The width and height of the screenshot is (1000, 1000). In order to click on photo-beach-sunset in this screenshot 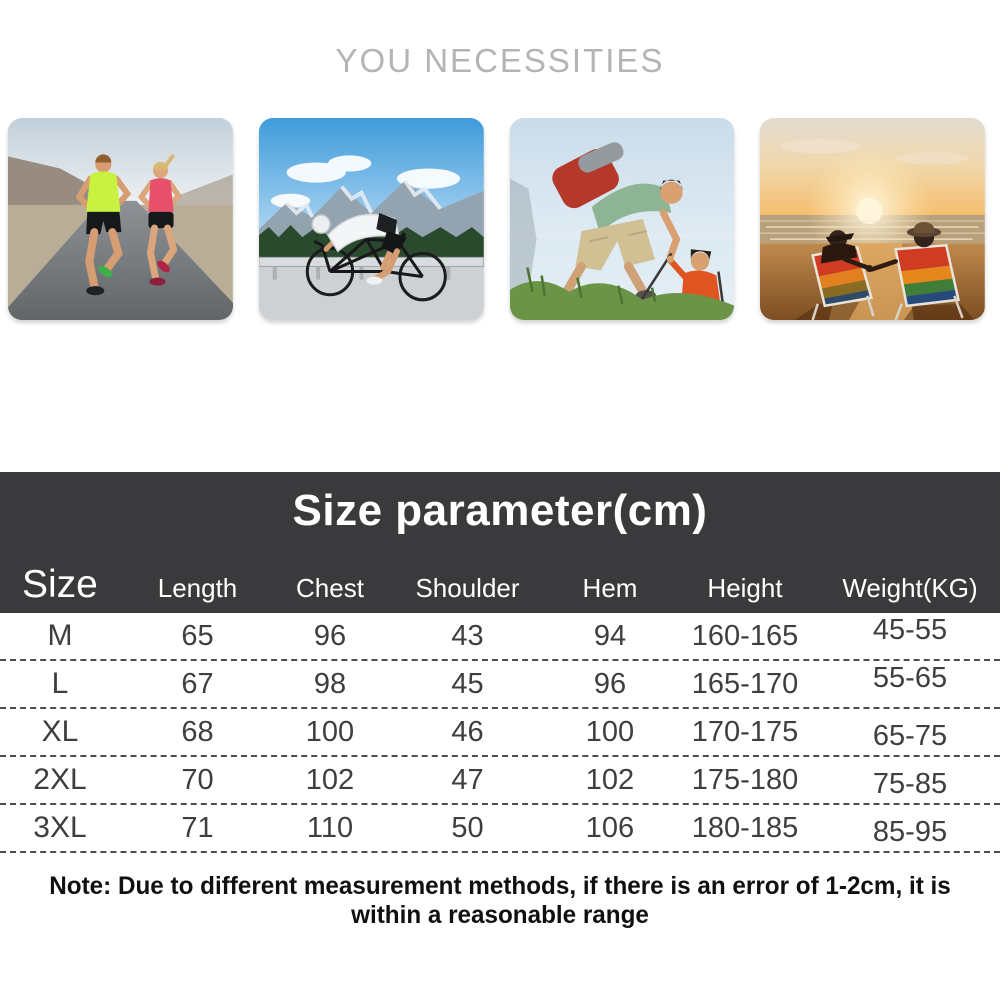, I will do `click(872, 219)`.